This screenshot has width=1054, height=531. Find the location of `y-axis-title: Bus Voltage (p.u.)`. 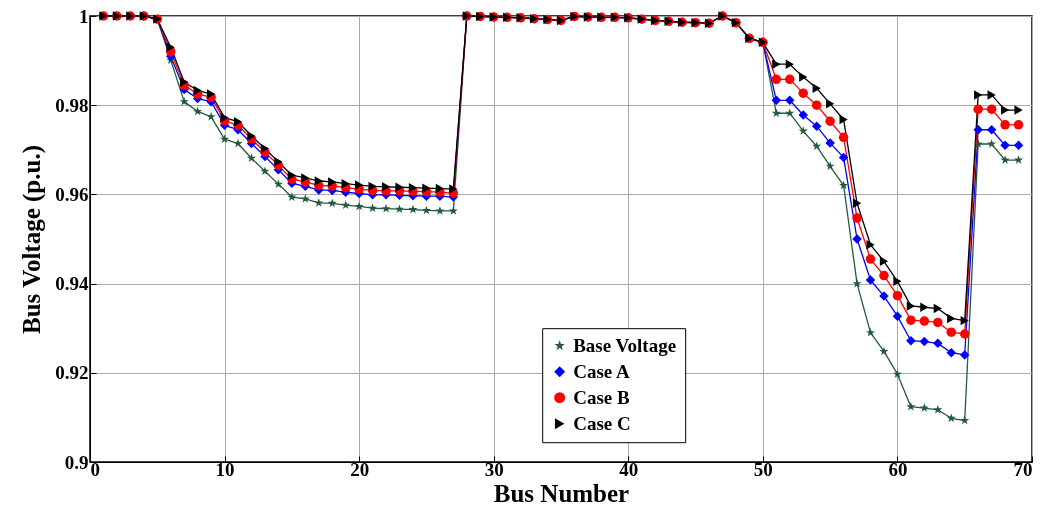

y-axis-title: Bus Voltage (p.u.) is located at coordinates (32, 239).